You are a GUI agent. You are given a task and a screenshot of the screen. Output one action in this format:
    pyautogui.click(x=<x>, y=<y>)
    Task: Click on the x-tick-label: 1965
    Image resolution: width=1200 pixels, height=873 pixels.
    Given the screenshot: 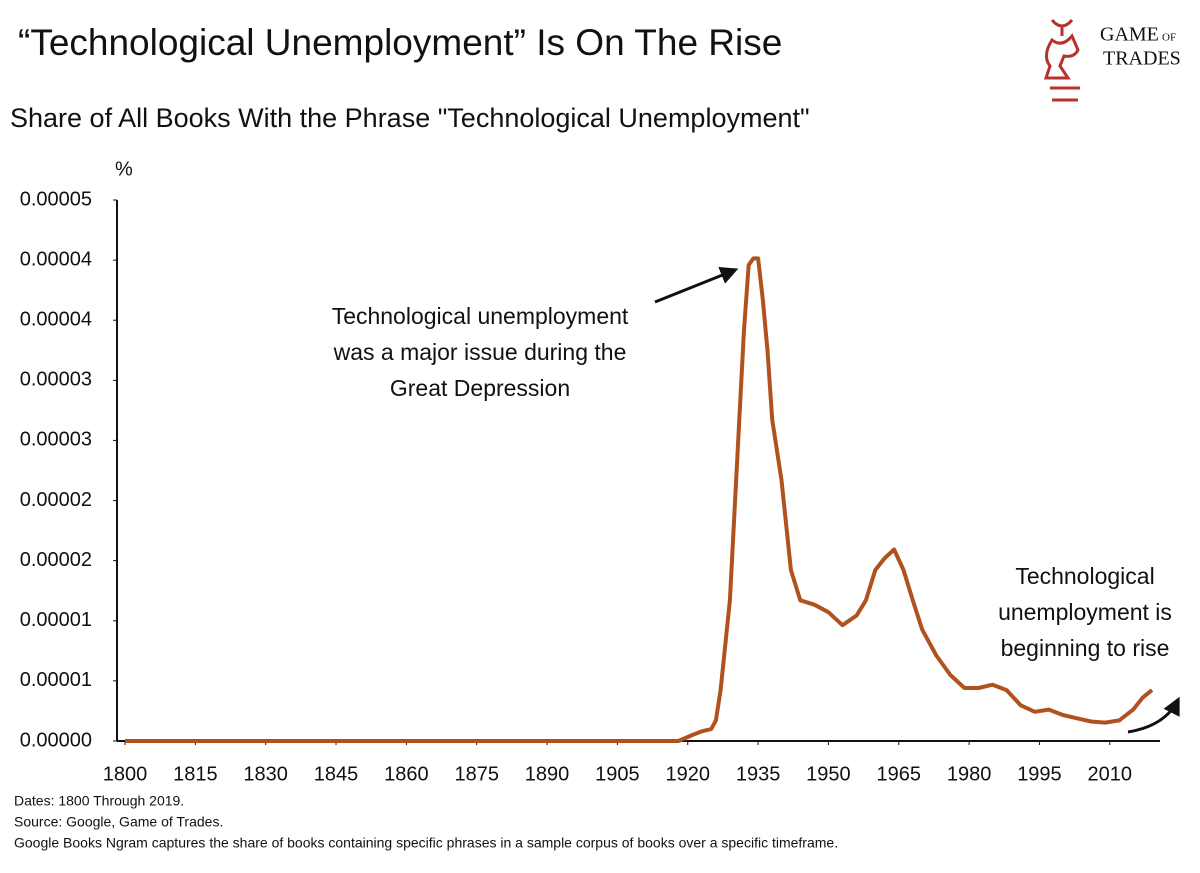 What is the action you would take?
    pyautogui.click(x=899, y=774)
    